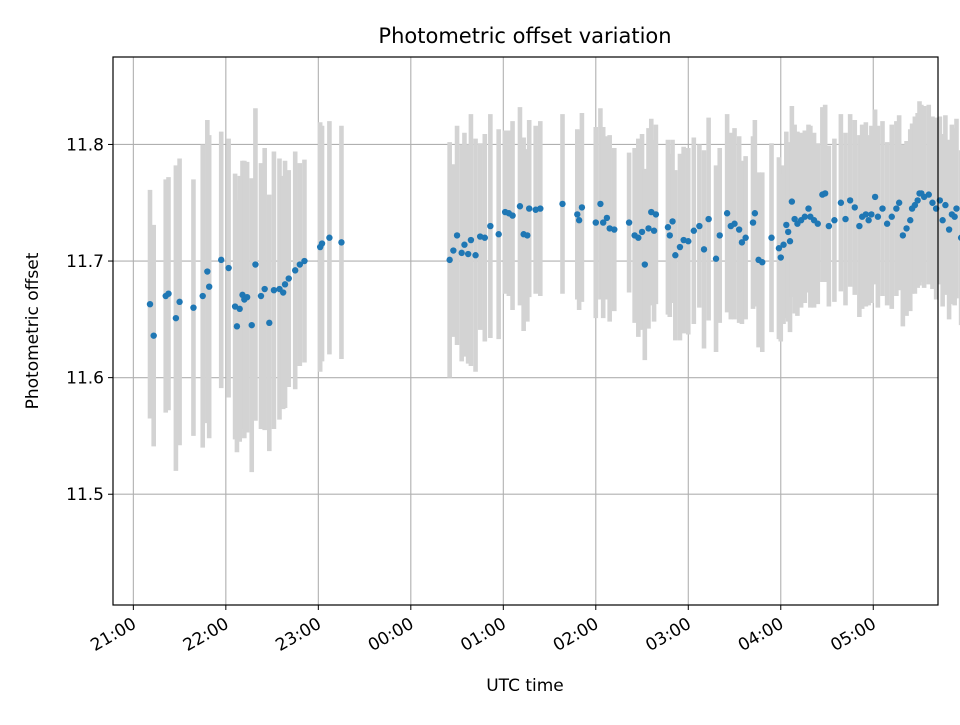 The image size is (960, 725). Describe the element at coordinates (524, 36) in the screenshot. I see `chart-title: Photometric offset variation` at that location.